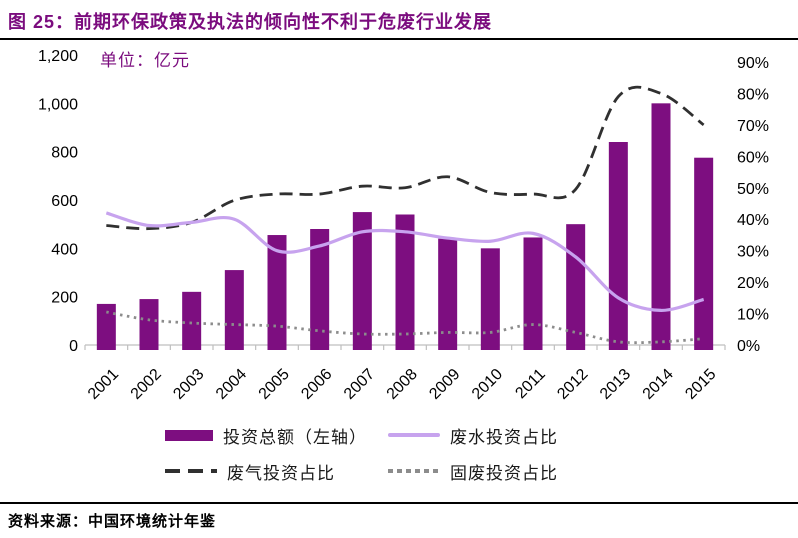 The width and height of the screenshot is (798, 538). I want to click on bar-2014, so click(661, 226).